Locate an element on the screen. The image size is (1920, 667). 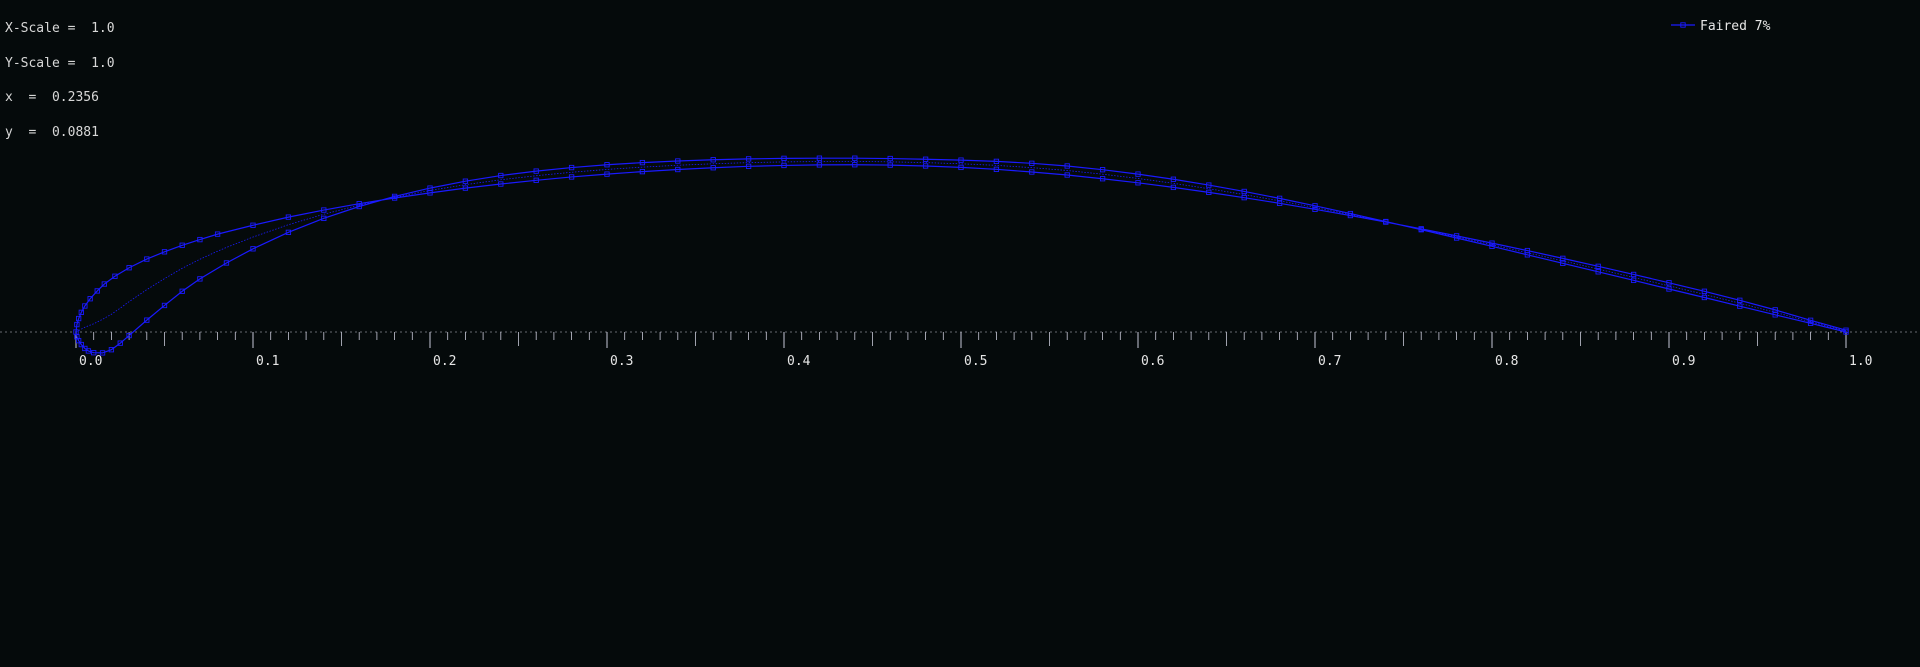
x-tick-label: 0.1 is located at coordinates (267, 361).